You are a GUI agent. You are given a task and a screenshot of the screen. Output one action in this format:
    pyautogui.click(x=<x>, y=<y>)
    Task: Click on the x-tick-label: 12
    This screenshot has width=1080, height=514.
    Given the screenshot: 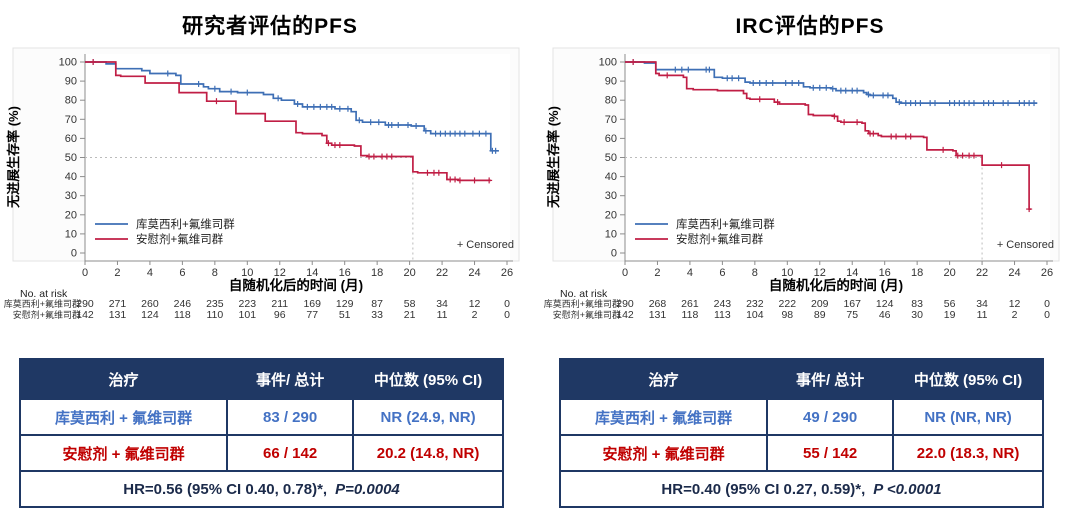 What is the action you would take?
    pyautogui.click(x=820, y=273)
    